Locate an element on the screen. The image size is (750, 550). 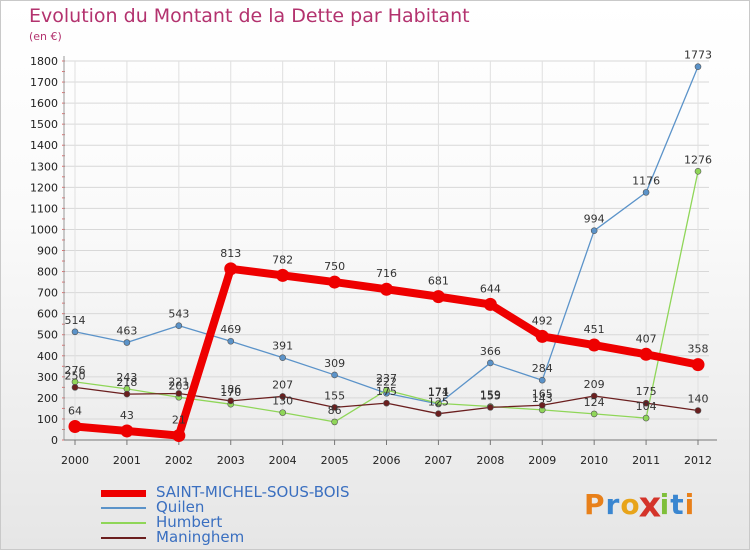
data-label: 159 is located at coordinates (490, 395).